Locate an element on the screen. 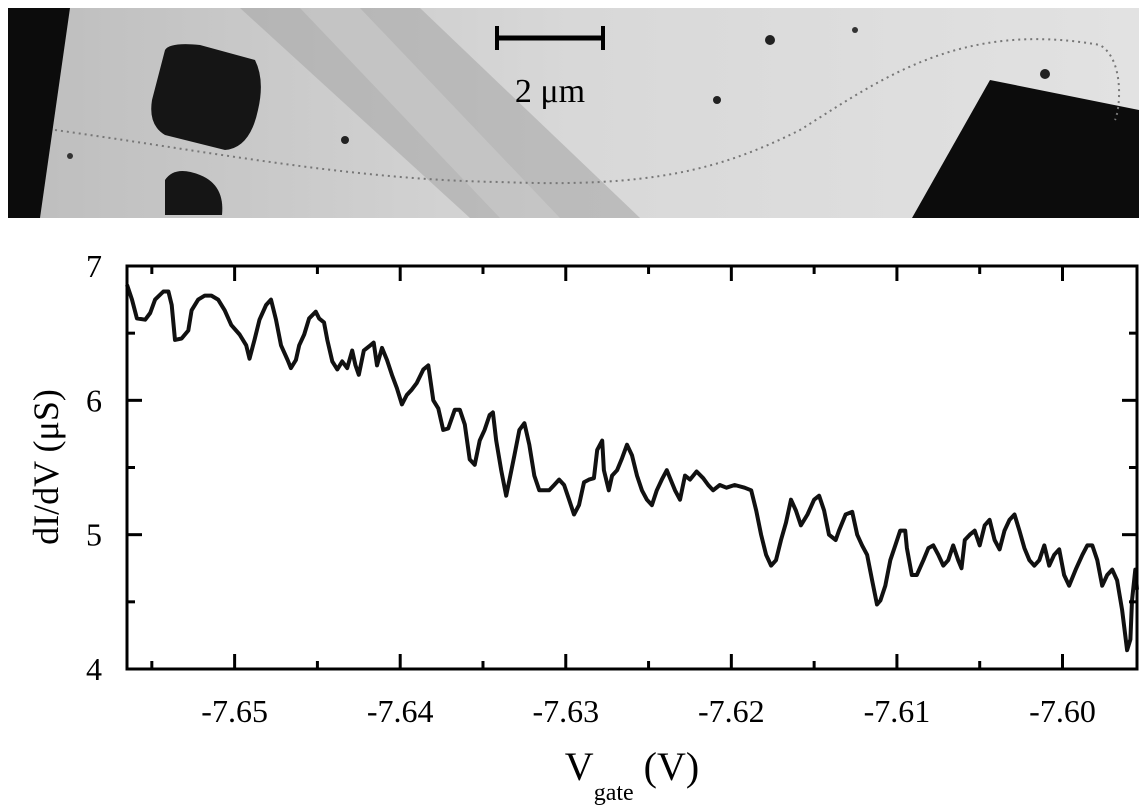  x-tick-label: -7.62 is located at coordinates (731, 711).